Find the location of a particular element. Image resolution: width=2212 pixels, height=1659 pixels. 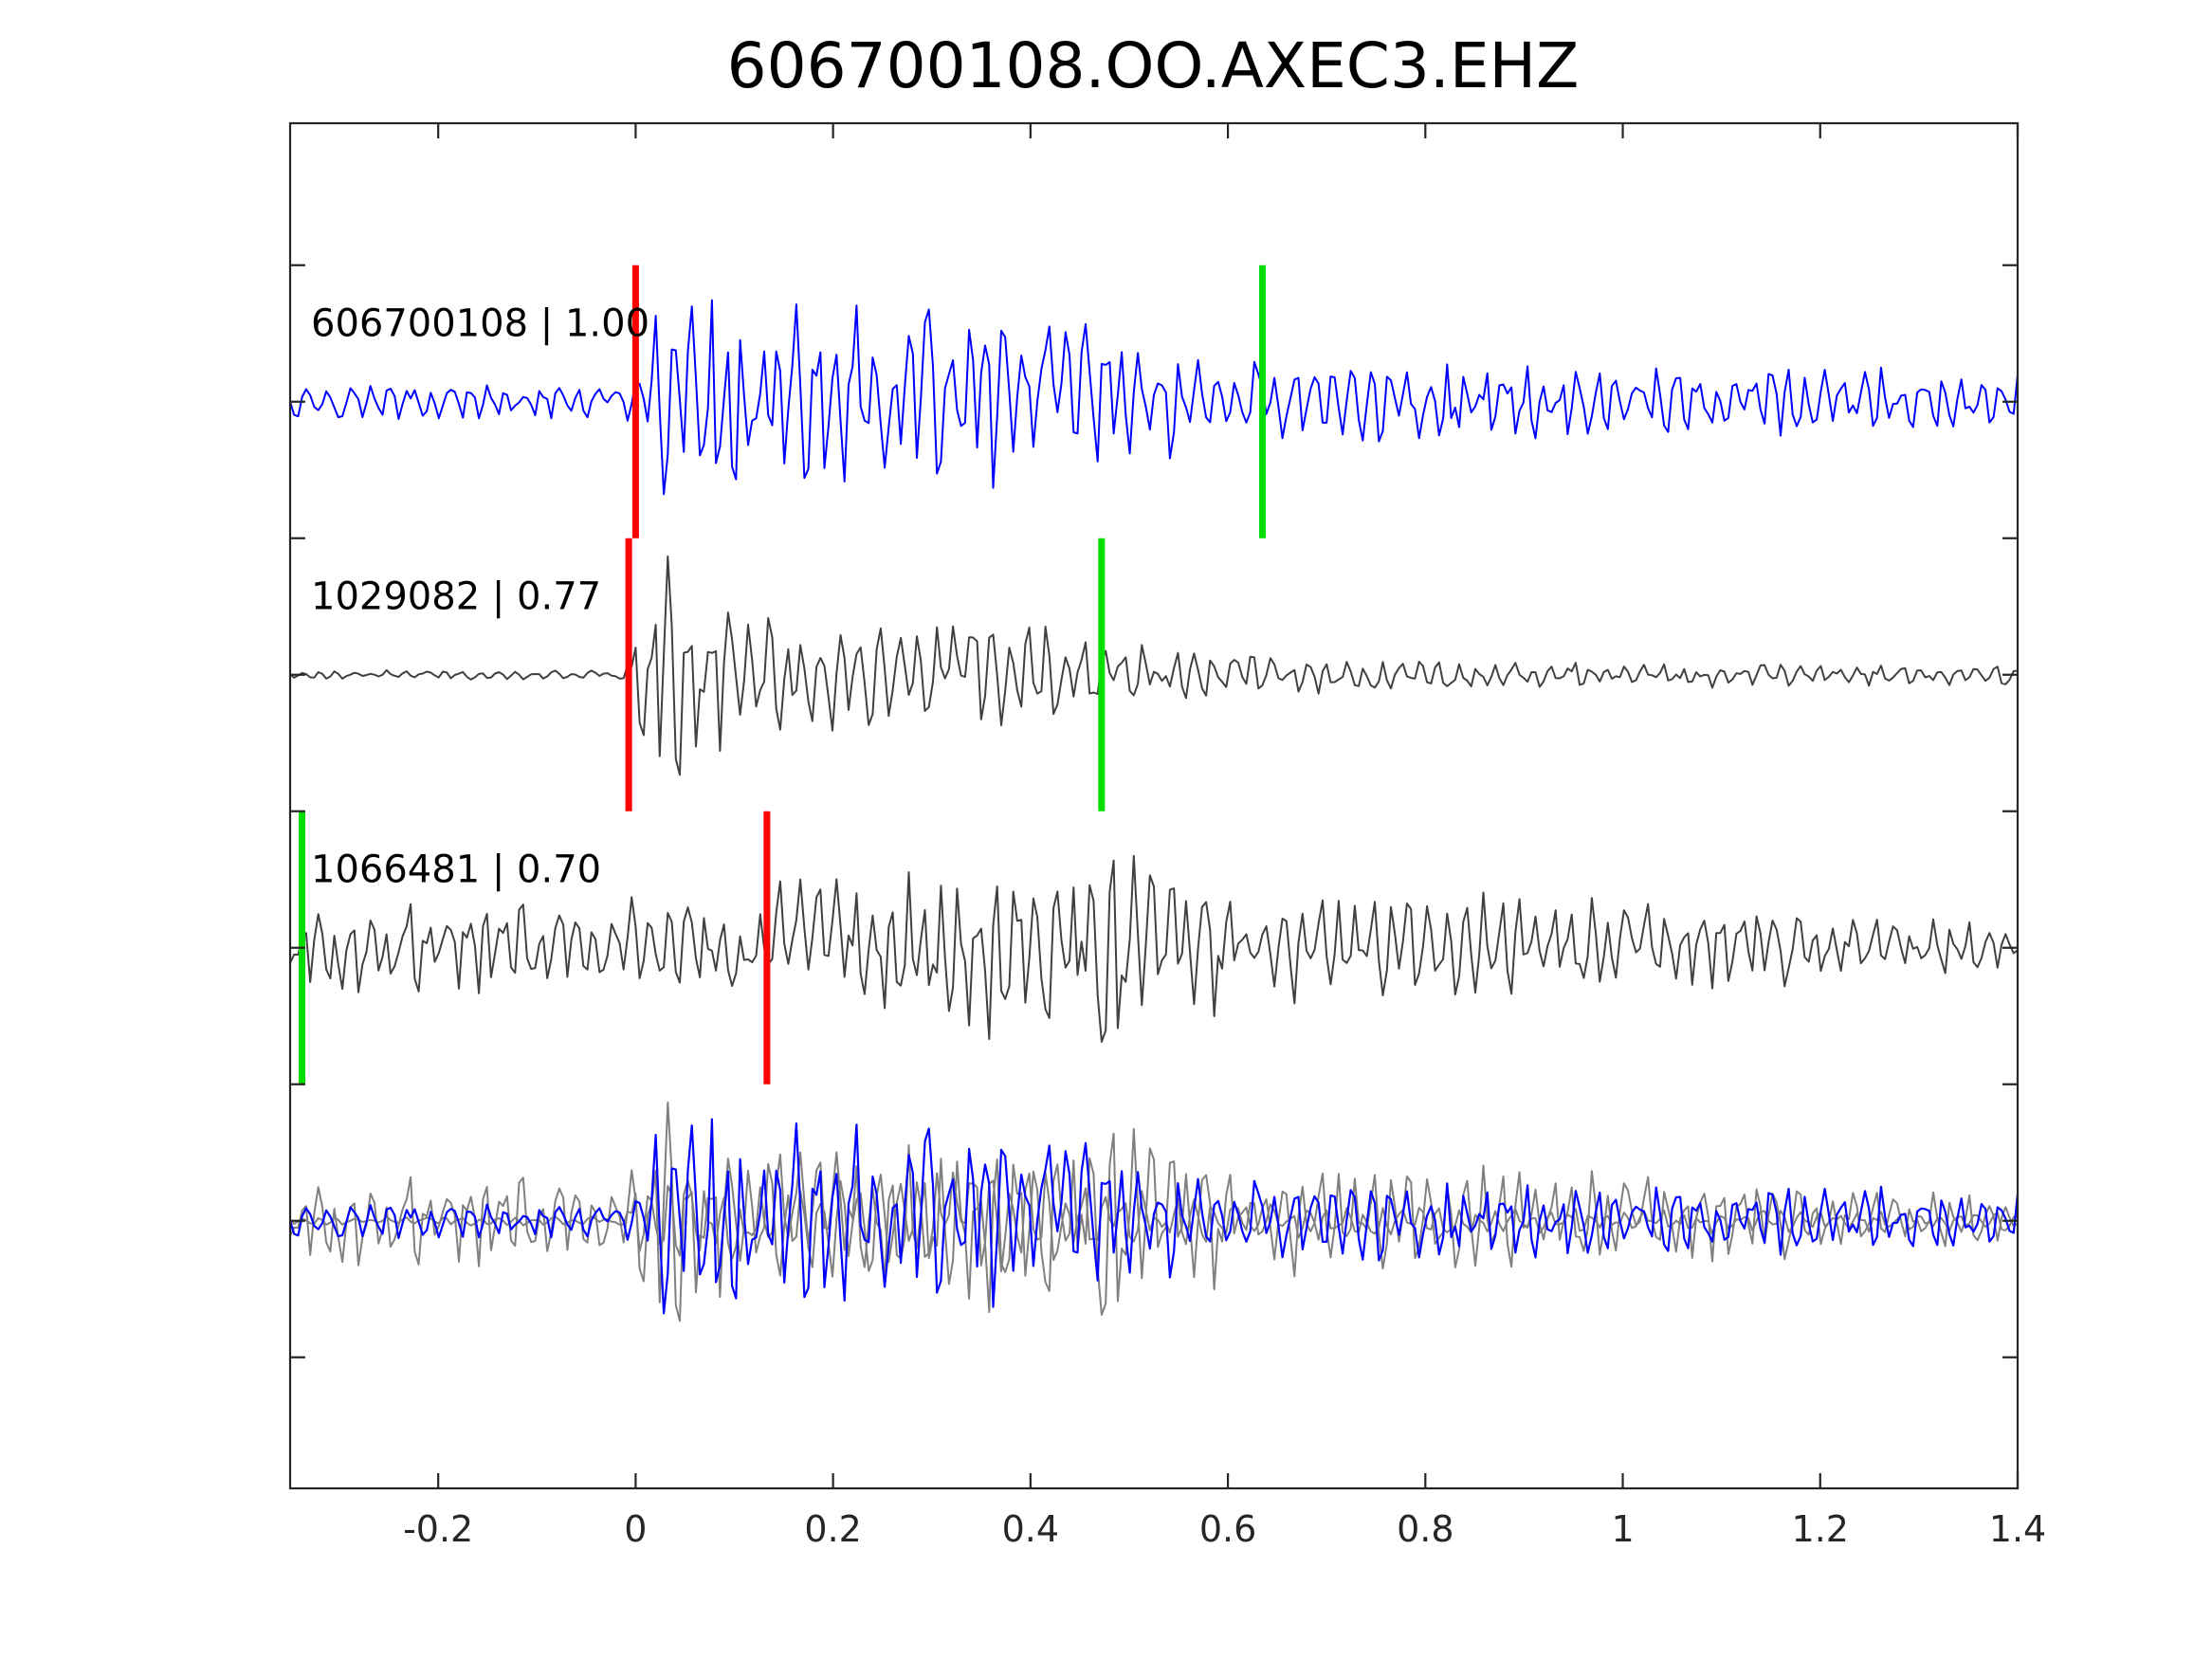

x-tick-label: 0 is located at coordinates (635, 1529).